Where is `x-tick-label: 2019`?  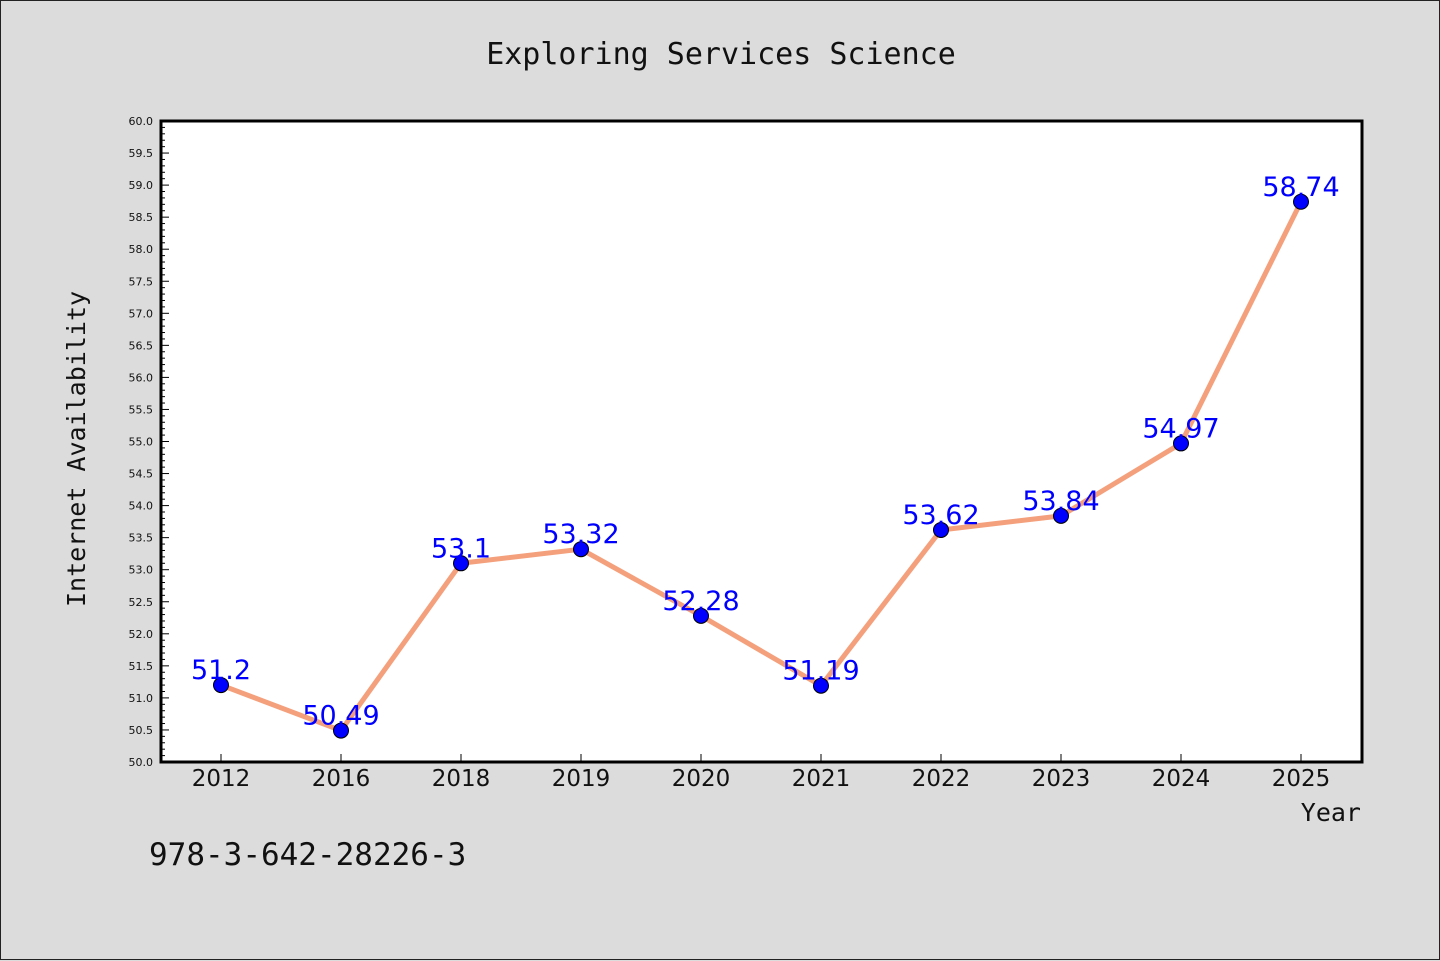 x-tick-label: 2019 is located at coordinates (581, 779).